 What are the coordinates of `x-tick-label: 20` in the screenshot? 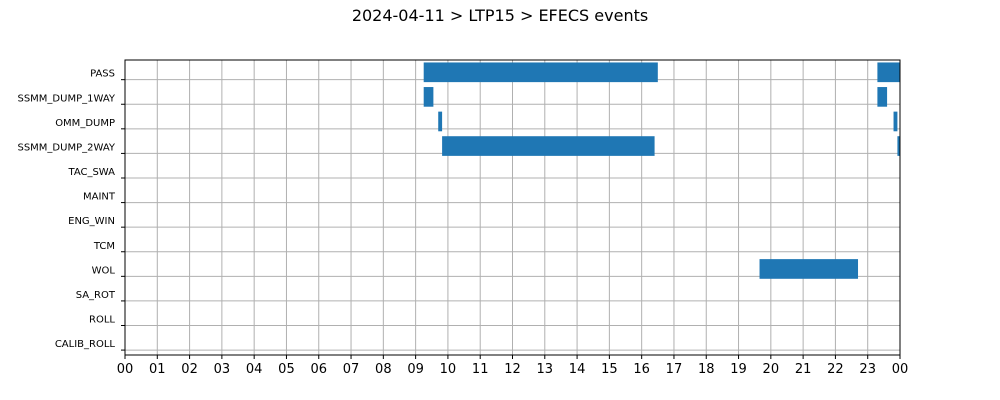 It's located at (771, 369).